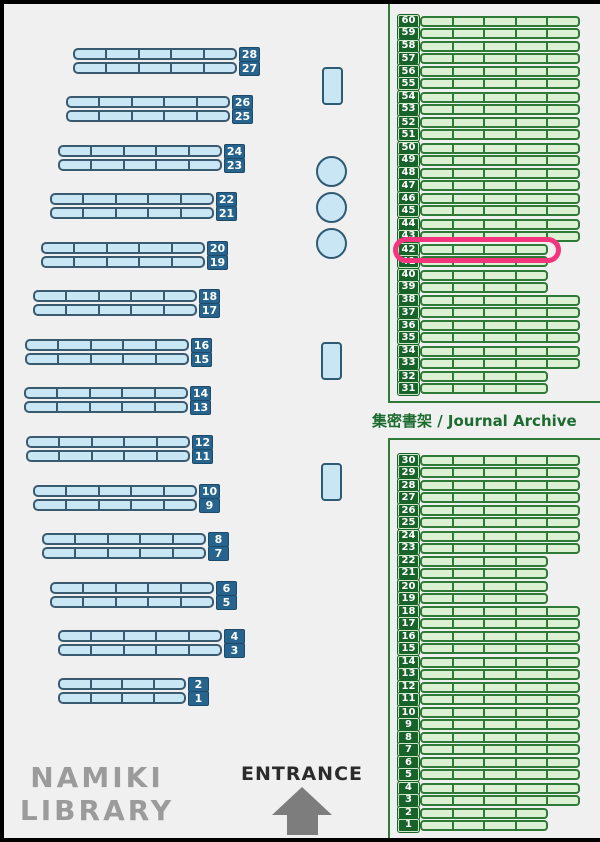 This screenshot has height=842, width=600. Describe the element at coordinates (200, 393) in the screenshot. I see `bookshelf-tag-14: 14` at that location.